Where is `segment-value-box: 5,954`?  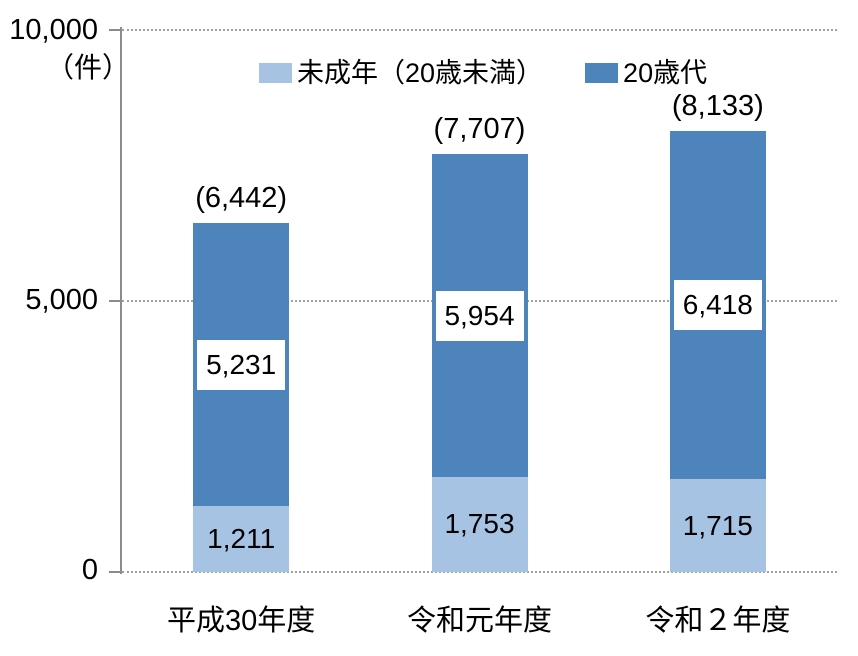 segment-value-box: 5,954 is located at coordinates (479, 315).